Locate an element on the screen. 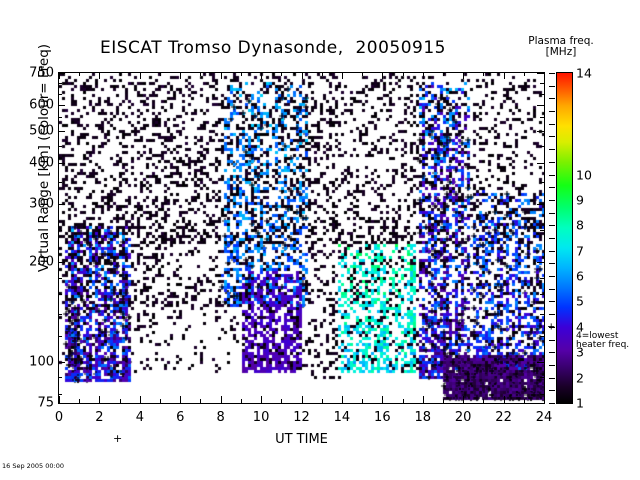 This screenshot has height=480, width=640. colorbar-heater-plus-marker: + is located at coordinates (551, 327).